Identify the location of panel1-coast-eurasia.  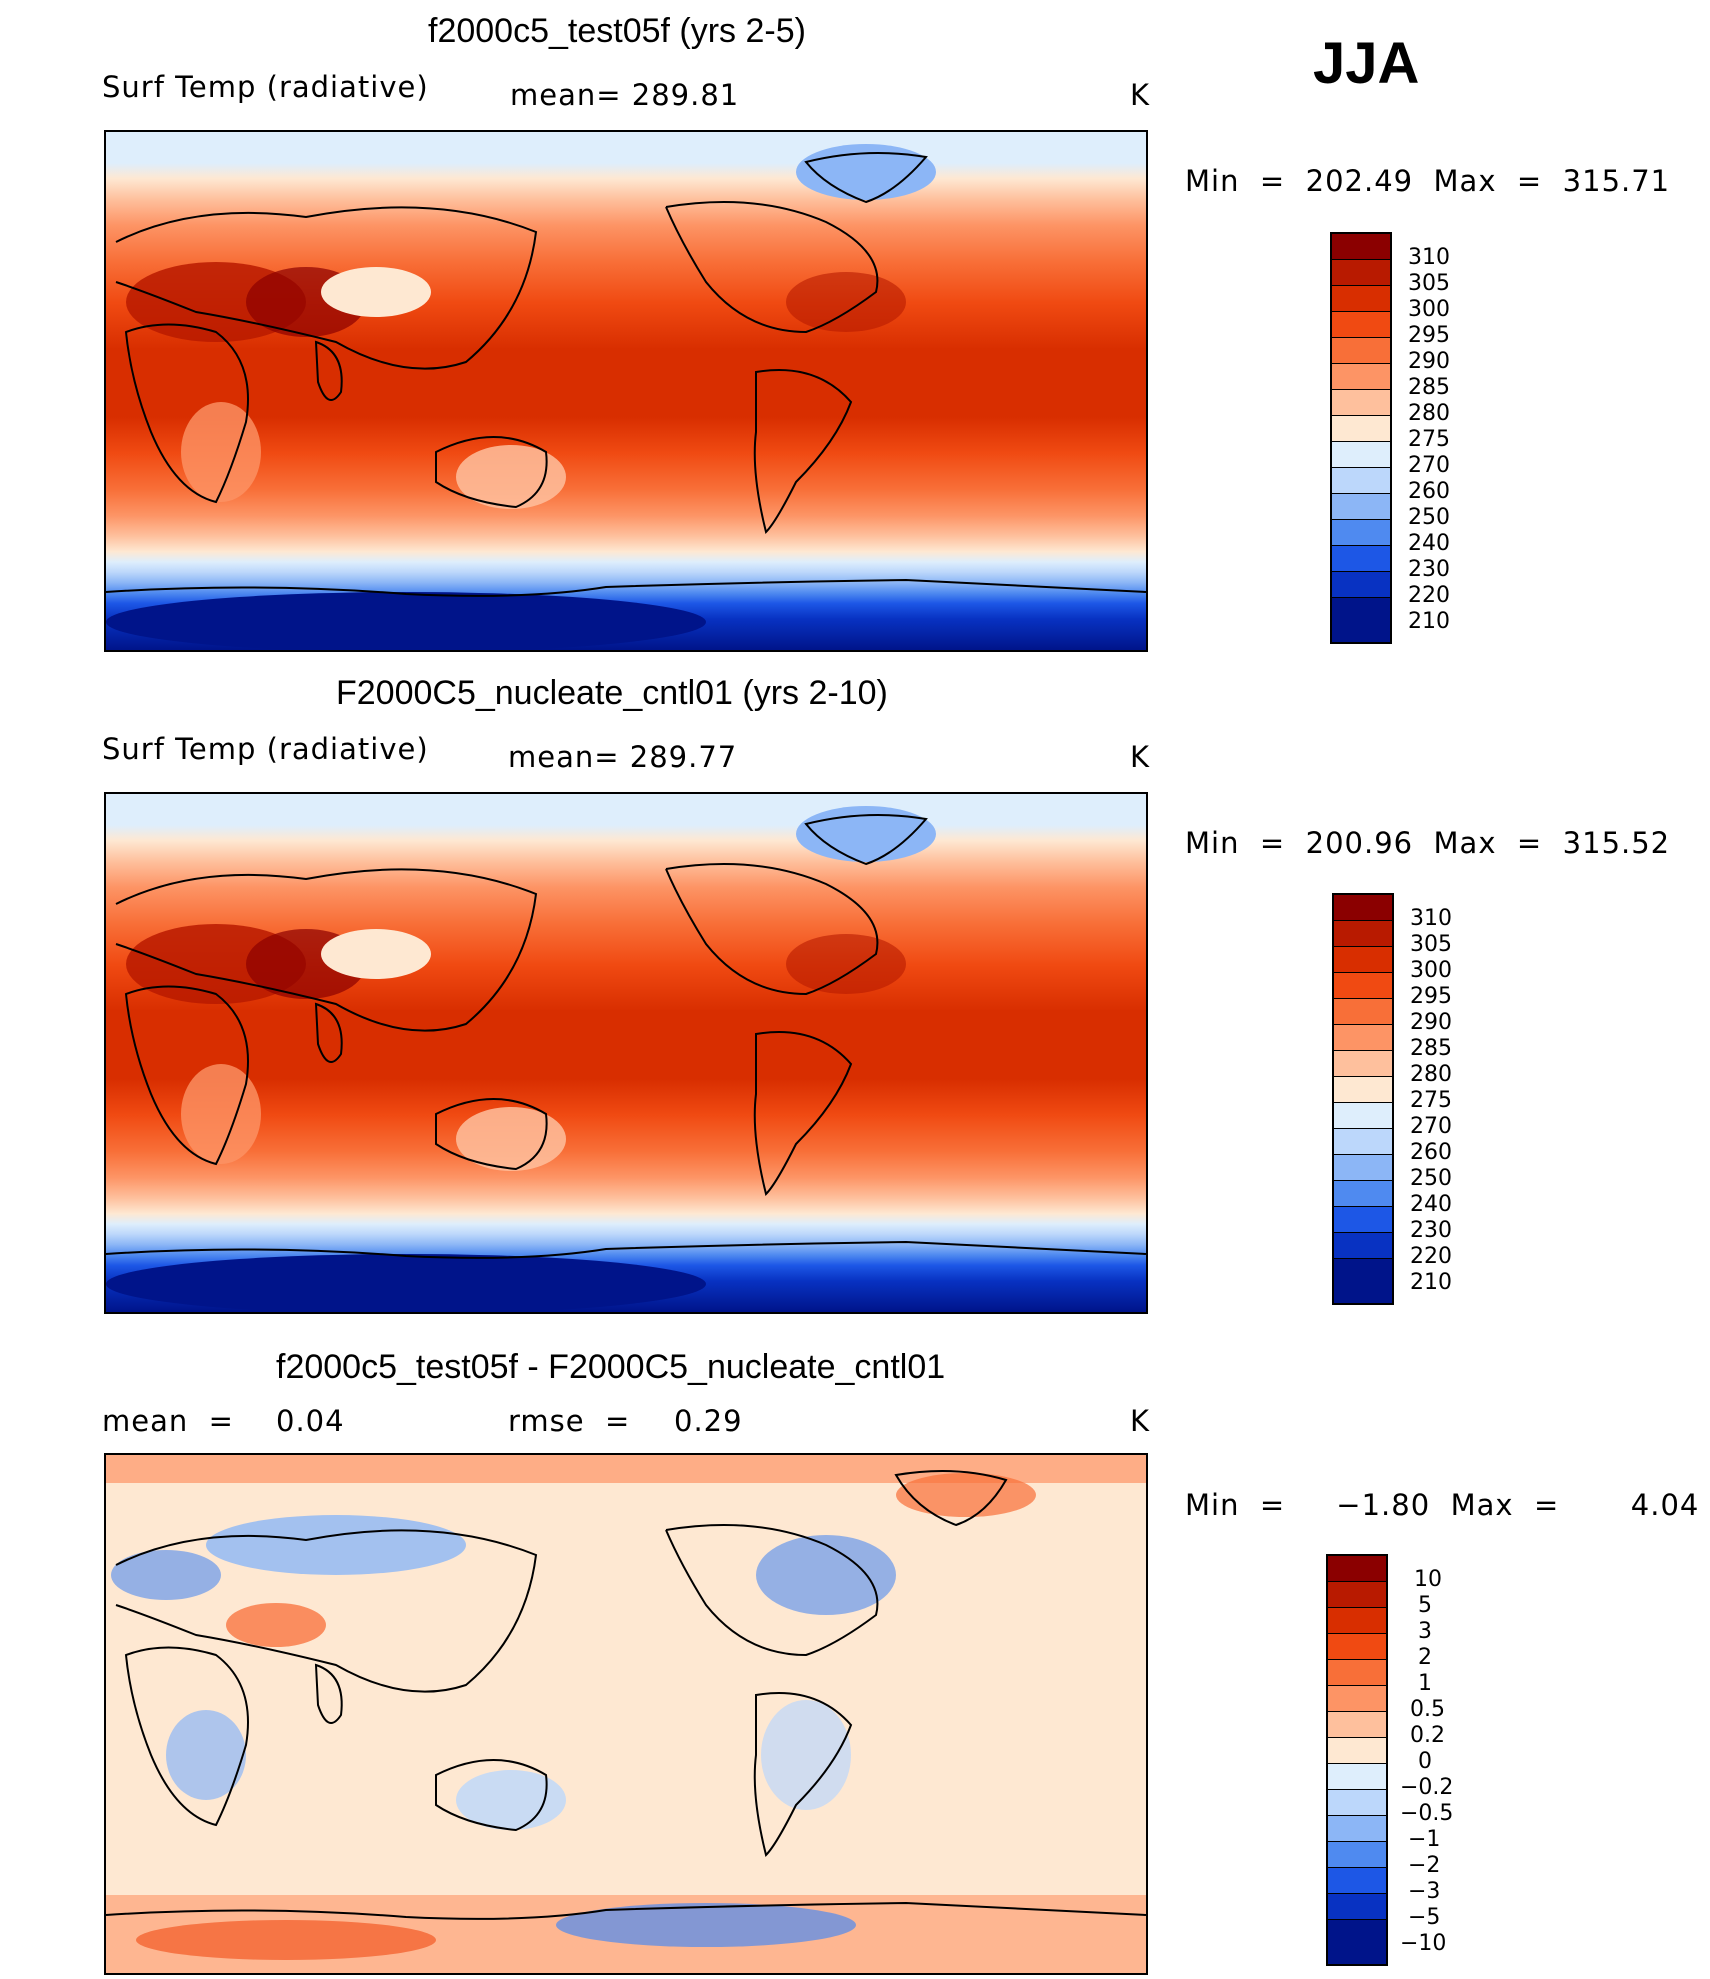
(326, 288).